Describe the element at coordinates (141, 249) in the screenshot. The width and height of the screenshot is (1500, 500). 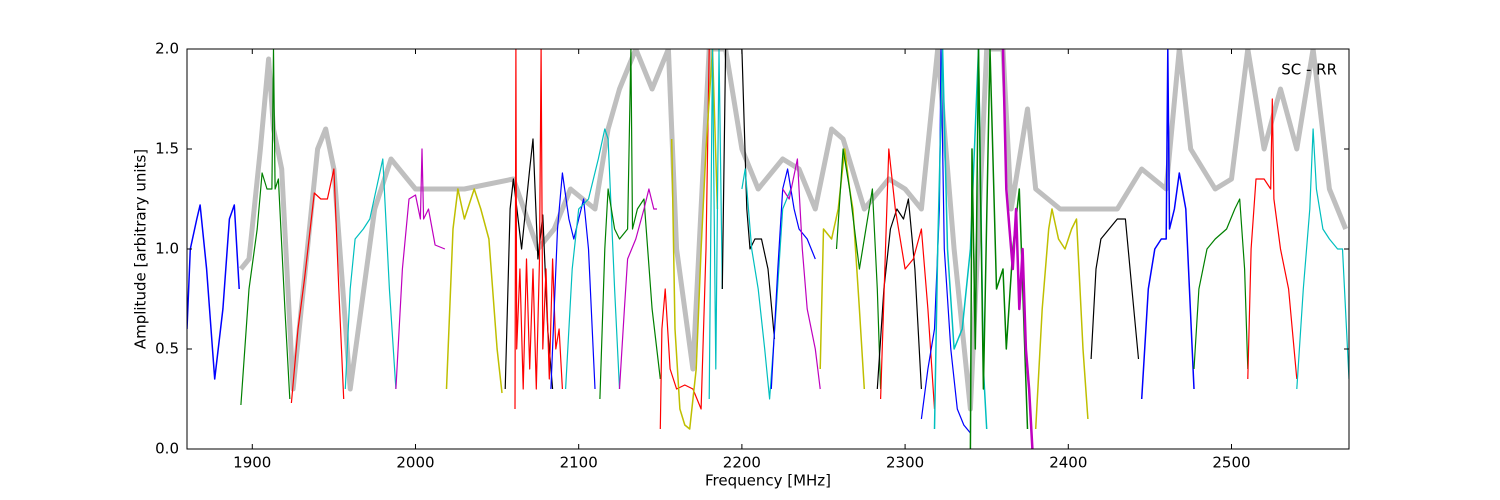
I see `y-axis-label: Amplitude [arbitrary units]` at that location.